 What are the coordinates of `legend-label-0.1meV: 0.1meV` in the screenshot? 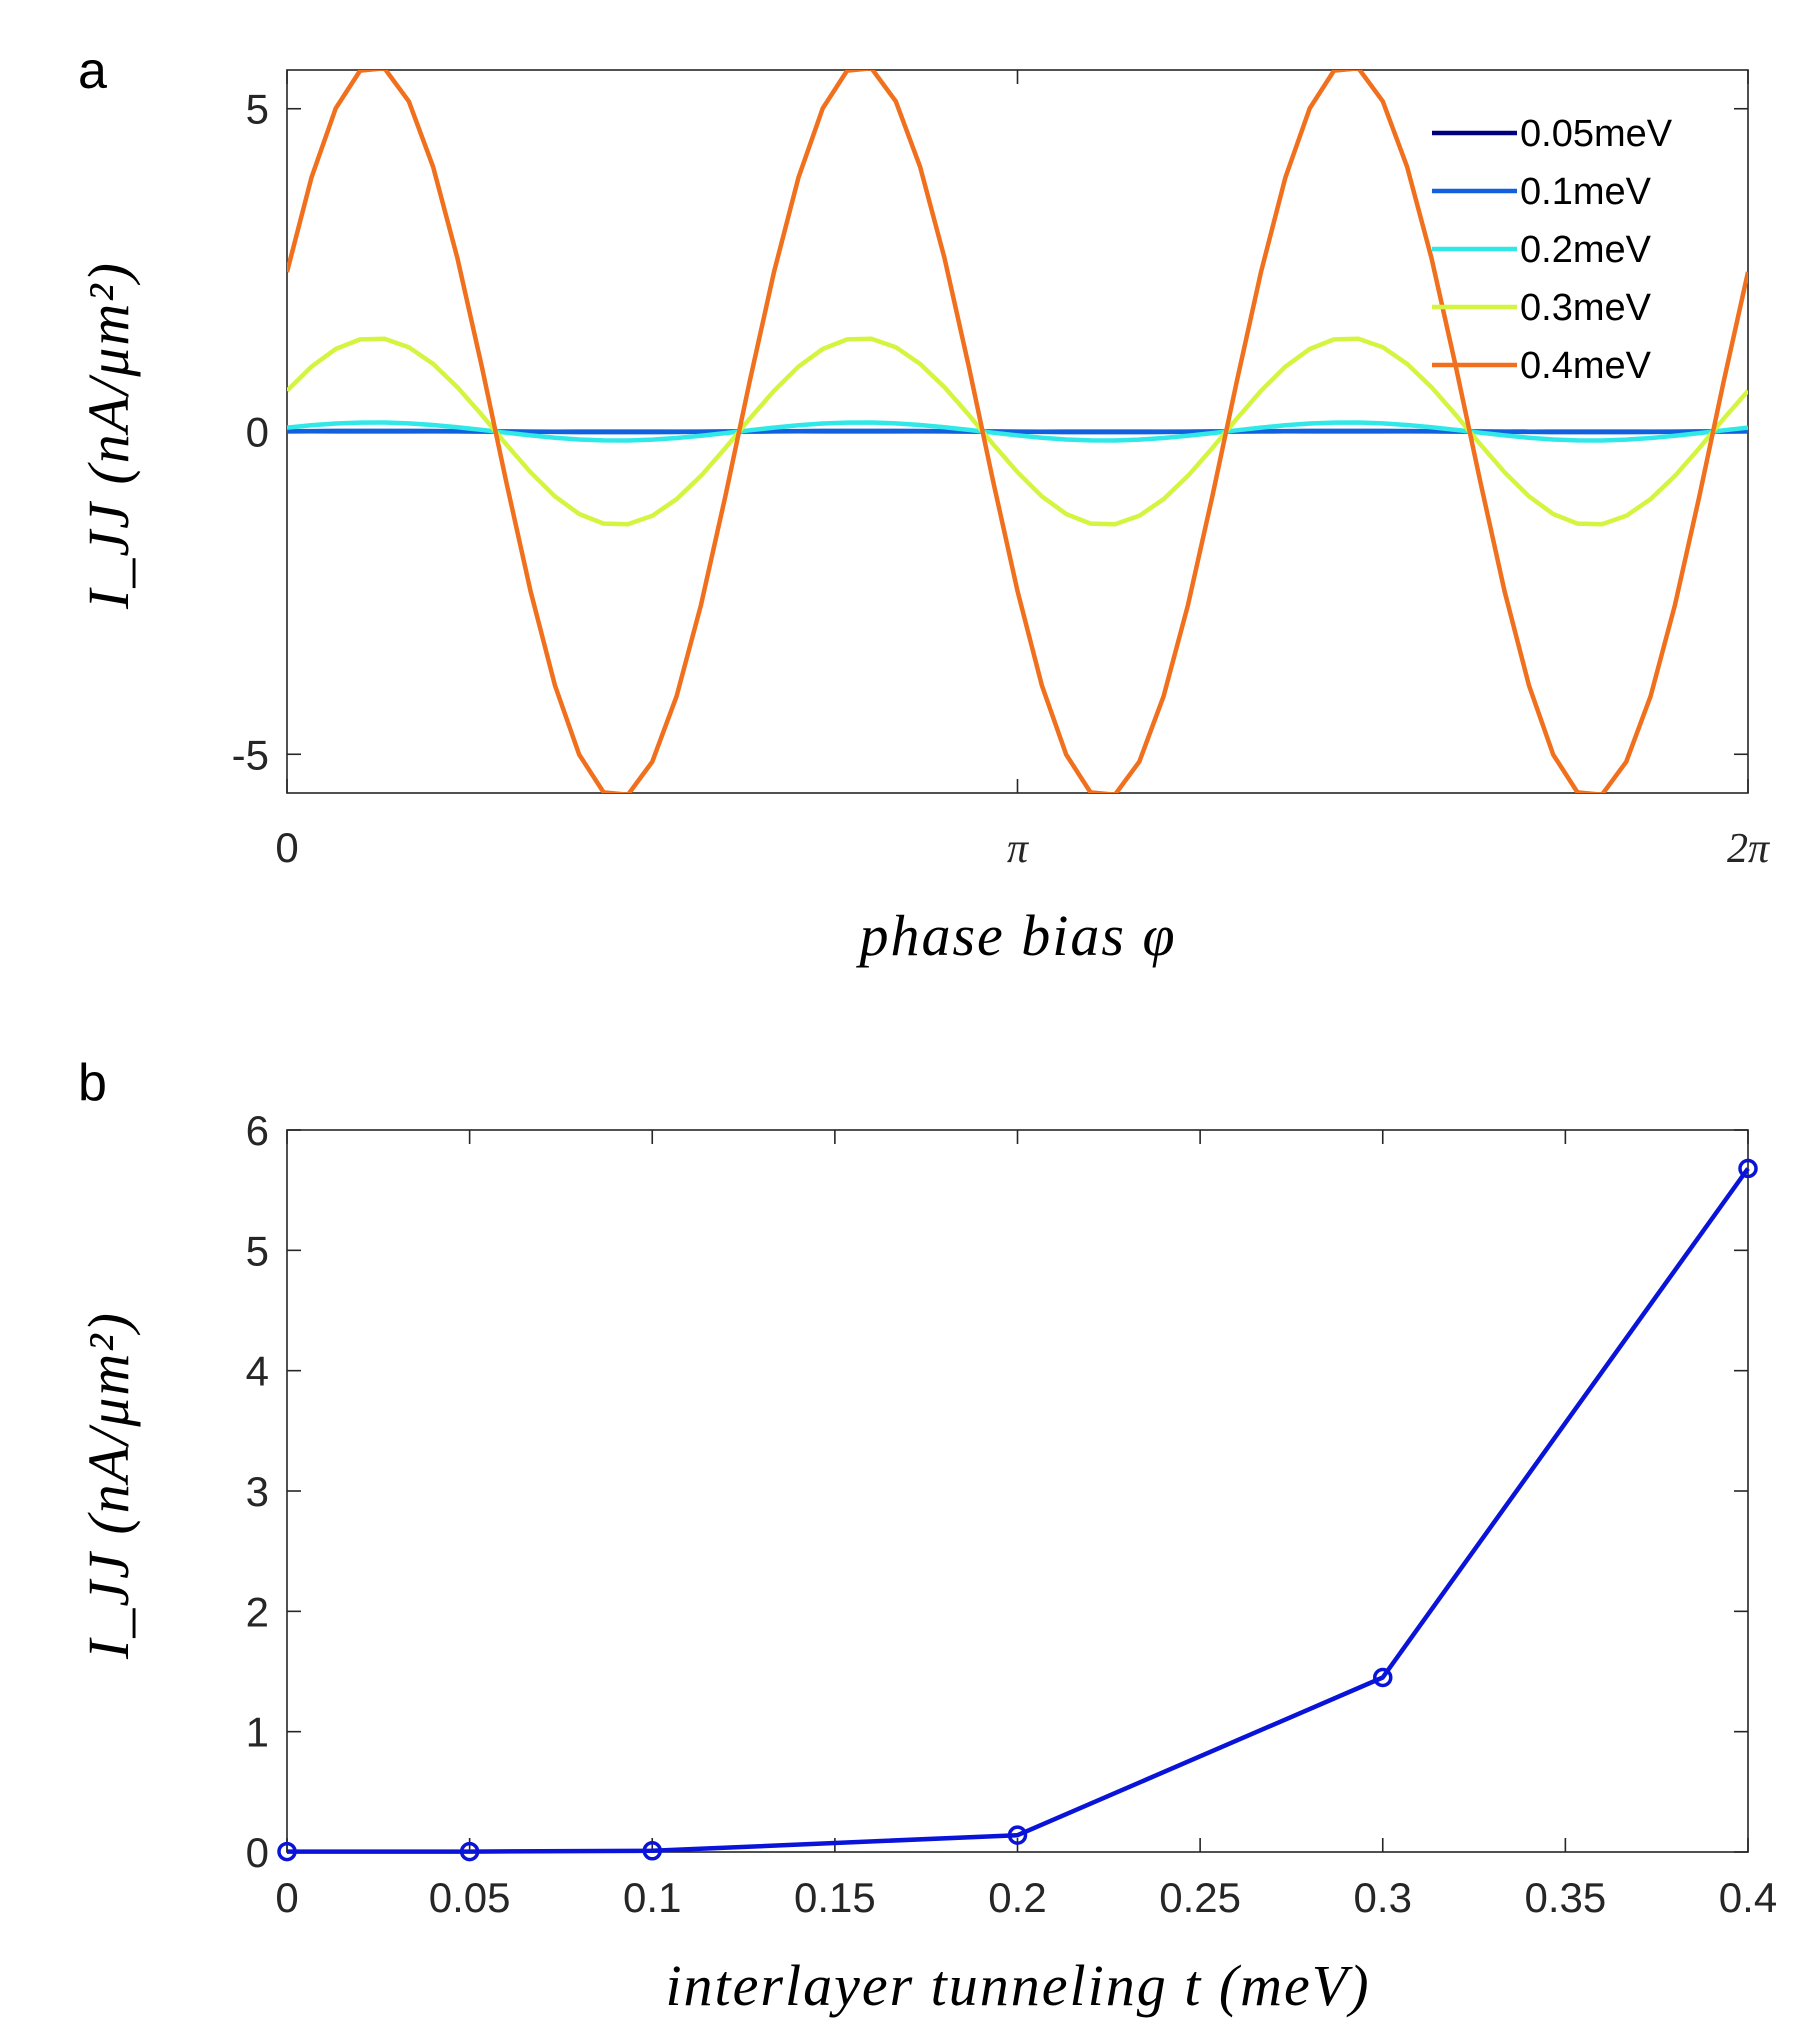 It's located at (1586, 192).